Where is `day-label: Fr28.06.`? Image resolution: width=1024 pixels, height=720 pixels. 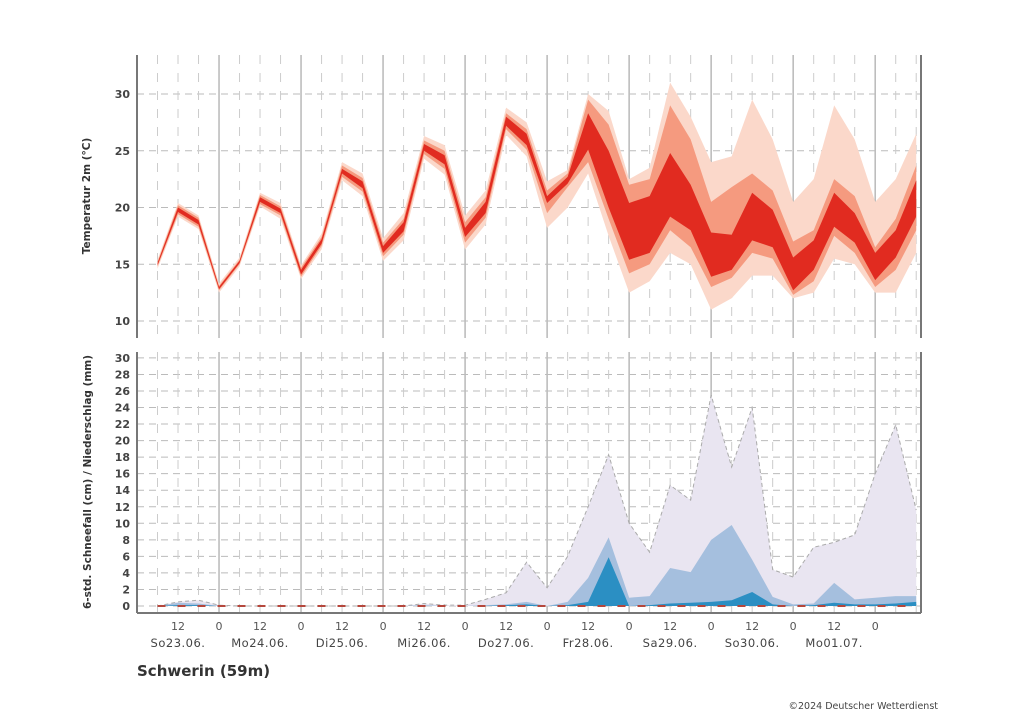 day-label: Fr28.06. is located at coordinates (588, 643).